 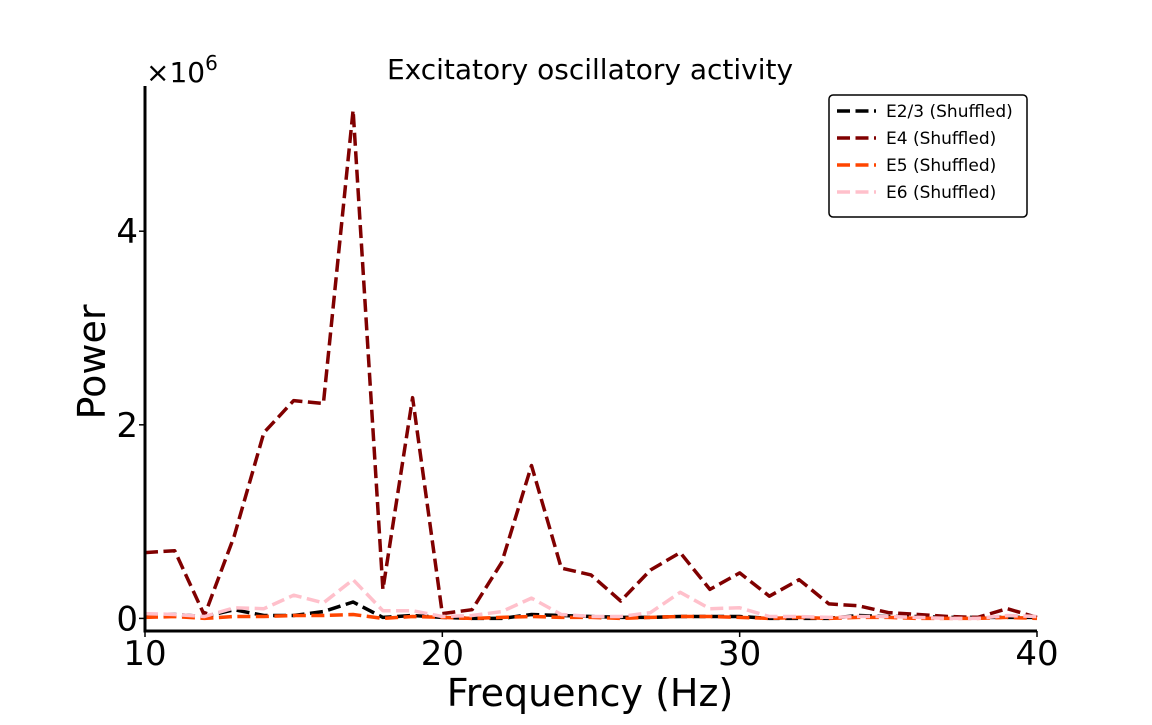 What do you see at coordinates (211, 63) in the screenshot?
I see `y-offset-exponent: 6` at bounding box center [211, 63].